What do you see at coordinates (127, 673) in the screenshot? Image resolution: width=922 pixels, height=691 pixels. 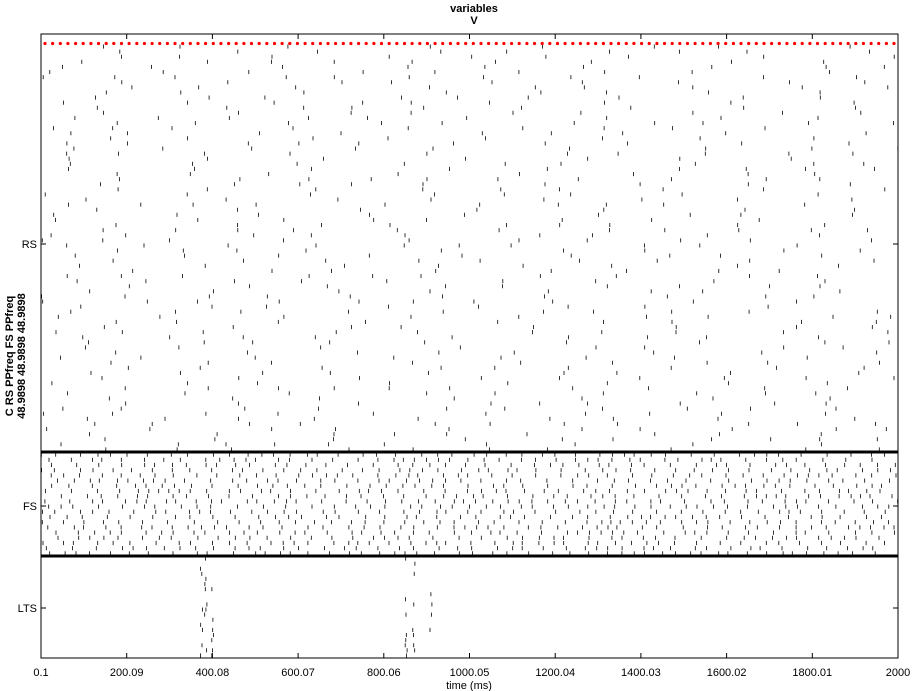 I see `x-tick-label: 200.09` at bounding box center [127, 673].